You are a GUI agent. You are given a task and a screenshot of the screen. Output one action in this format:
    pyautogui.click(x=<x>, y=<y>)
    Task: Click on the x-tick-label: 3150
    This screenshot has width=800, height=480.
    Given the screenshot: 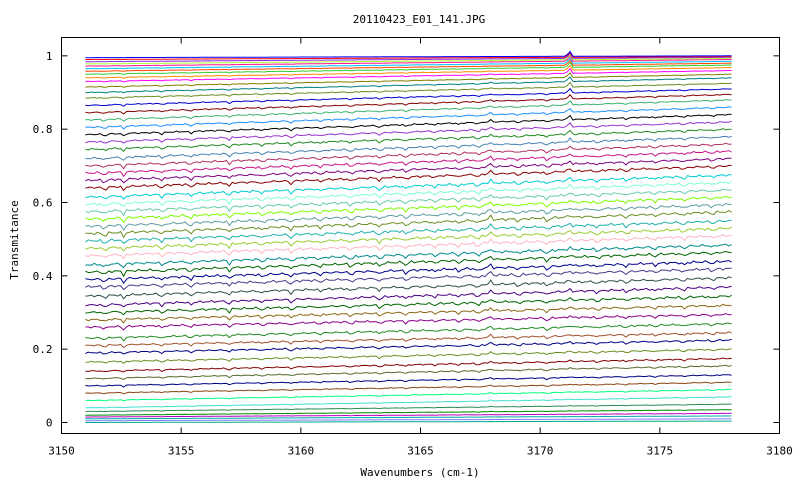 What is the action you would take?
    pyautogui.click(x=61, y=451)
    